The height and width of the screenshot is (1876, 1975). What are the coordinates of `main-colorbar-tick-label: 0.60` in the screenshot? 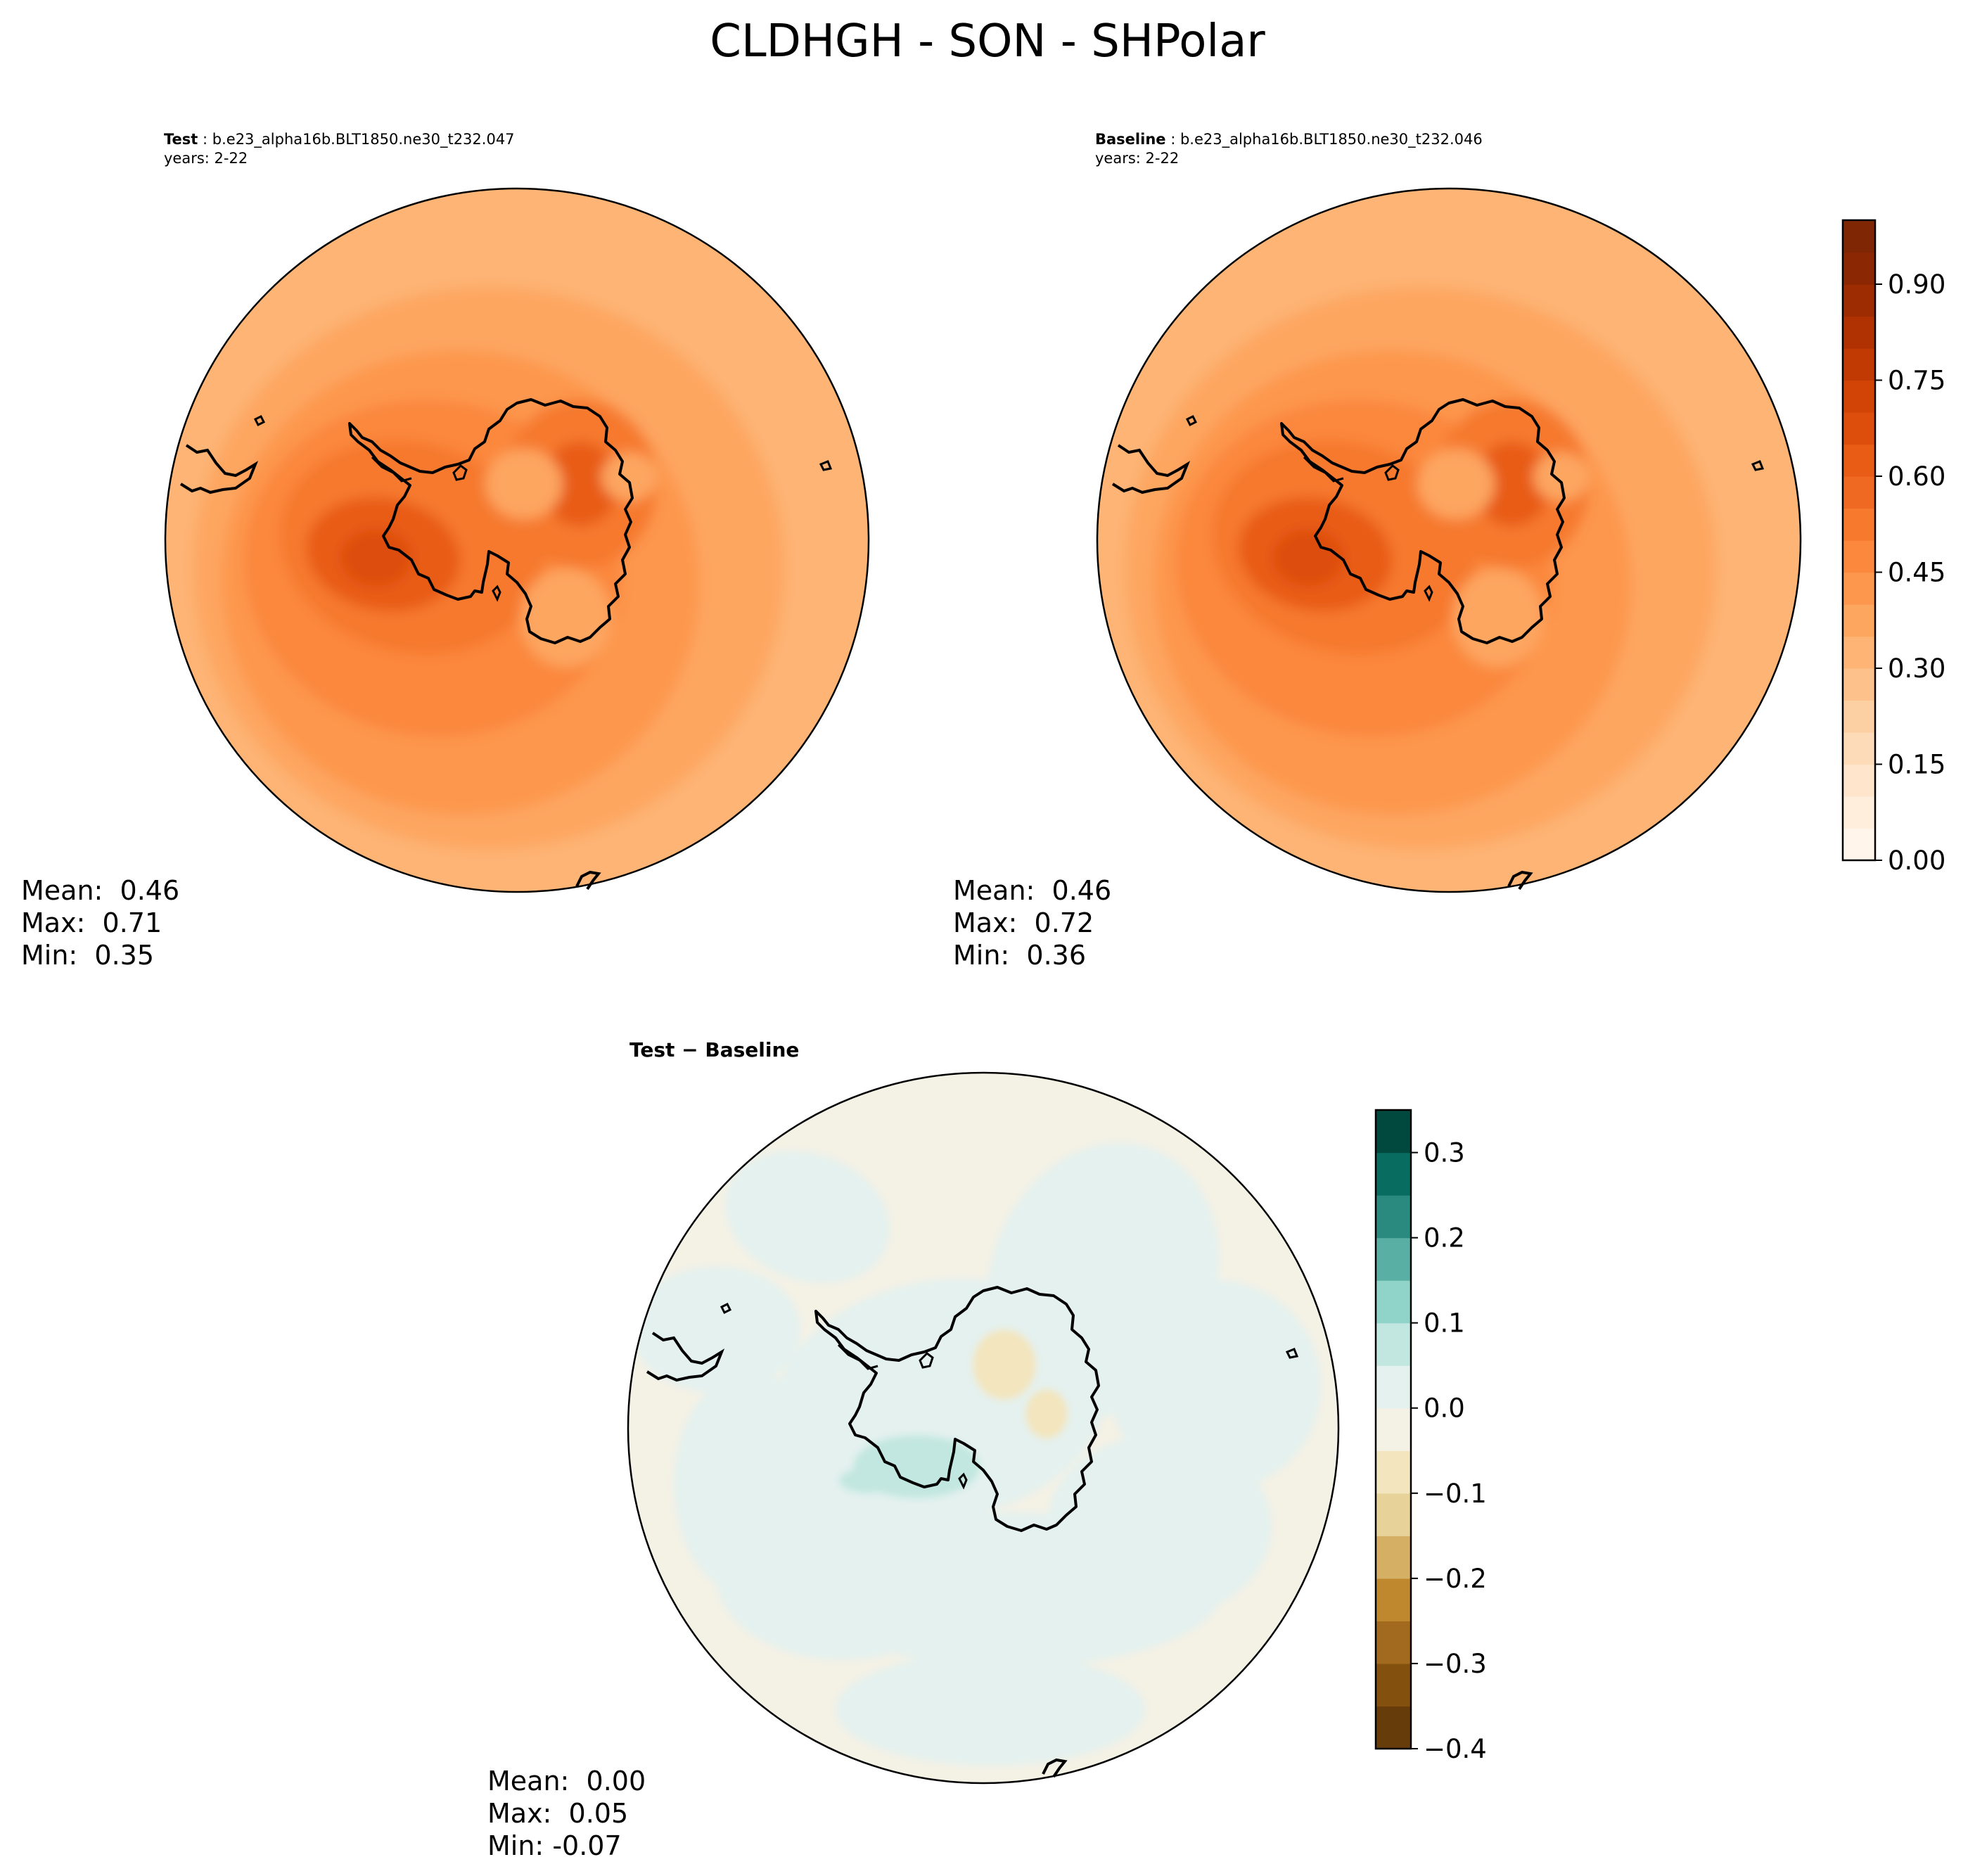 It's located at (1916, 477).